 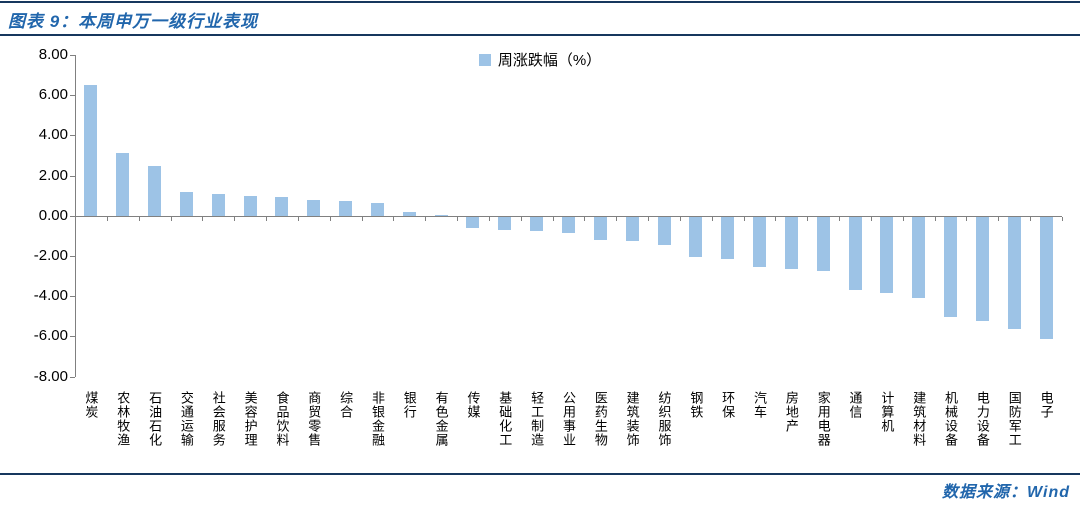 What do you see at coordinates (473, 405) in the screenshot?
I see `x-axis-category-label: 传媒` at bounding box center [473, 405].